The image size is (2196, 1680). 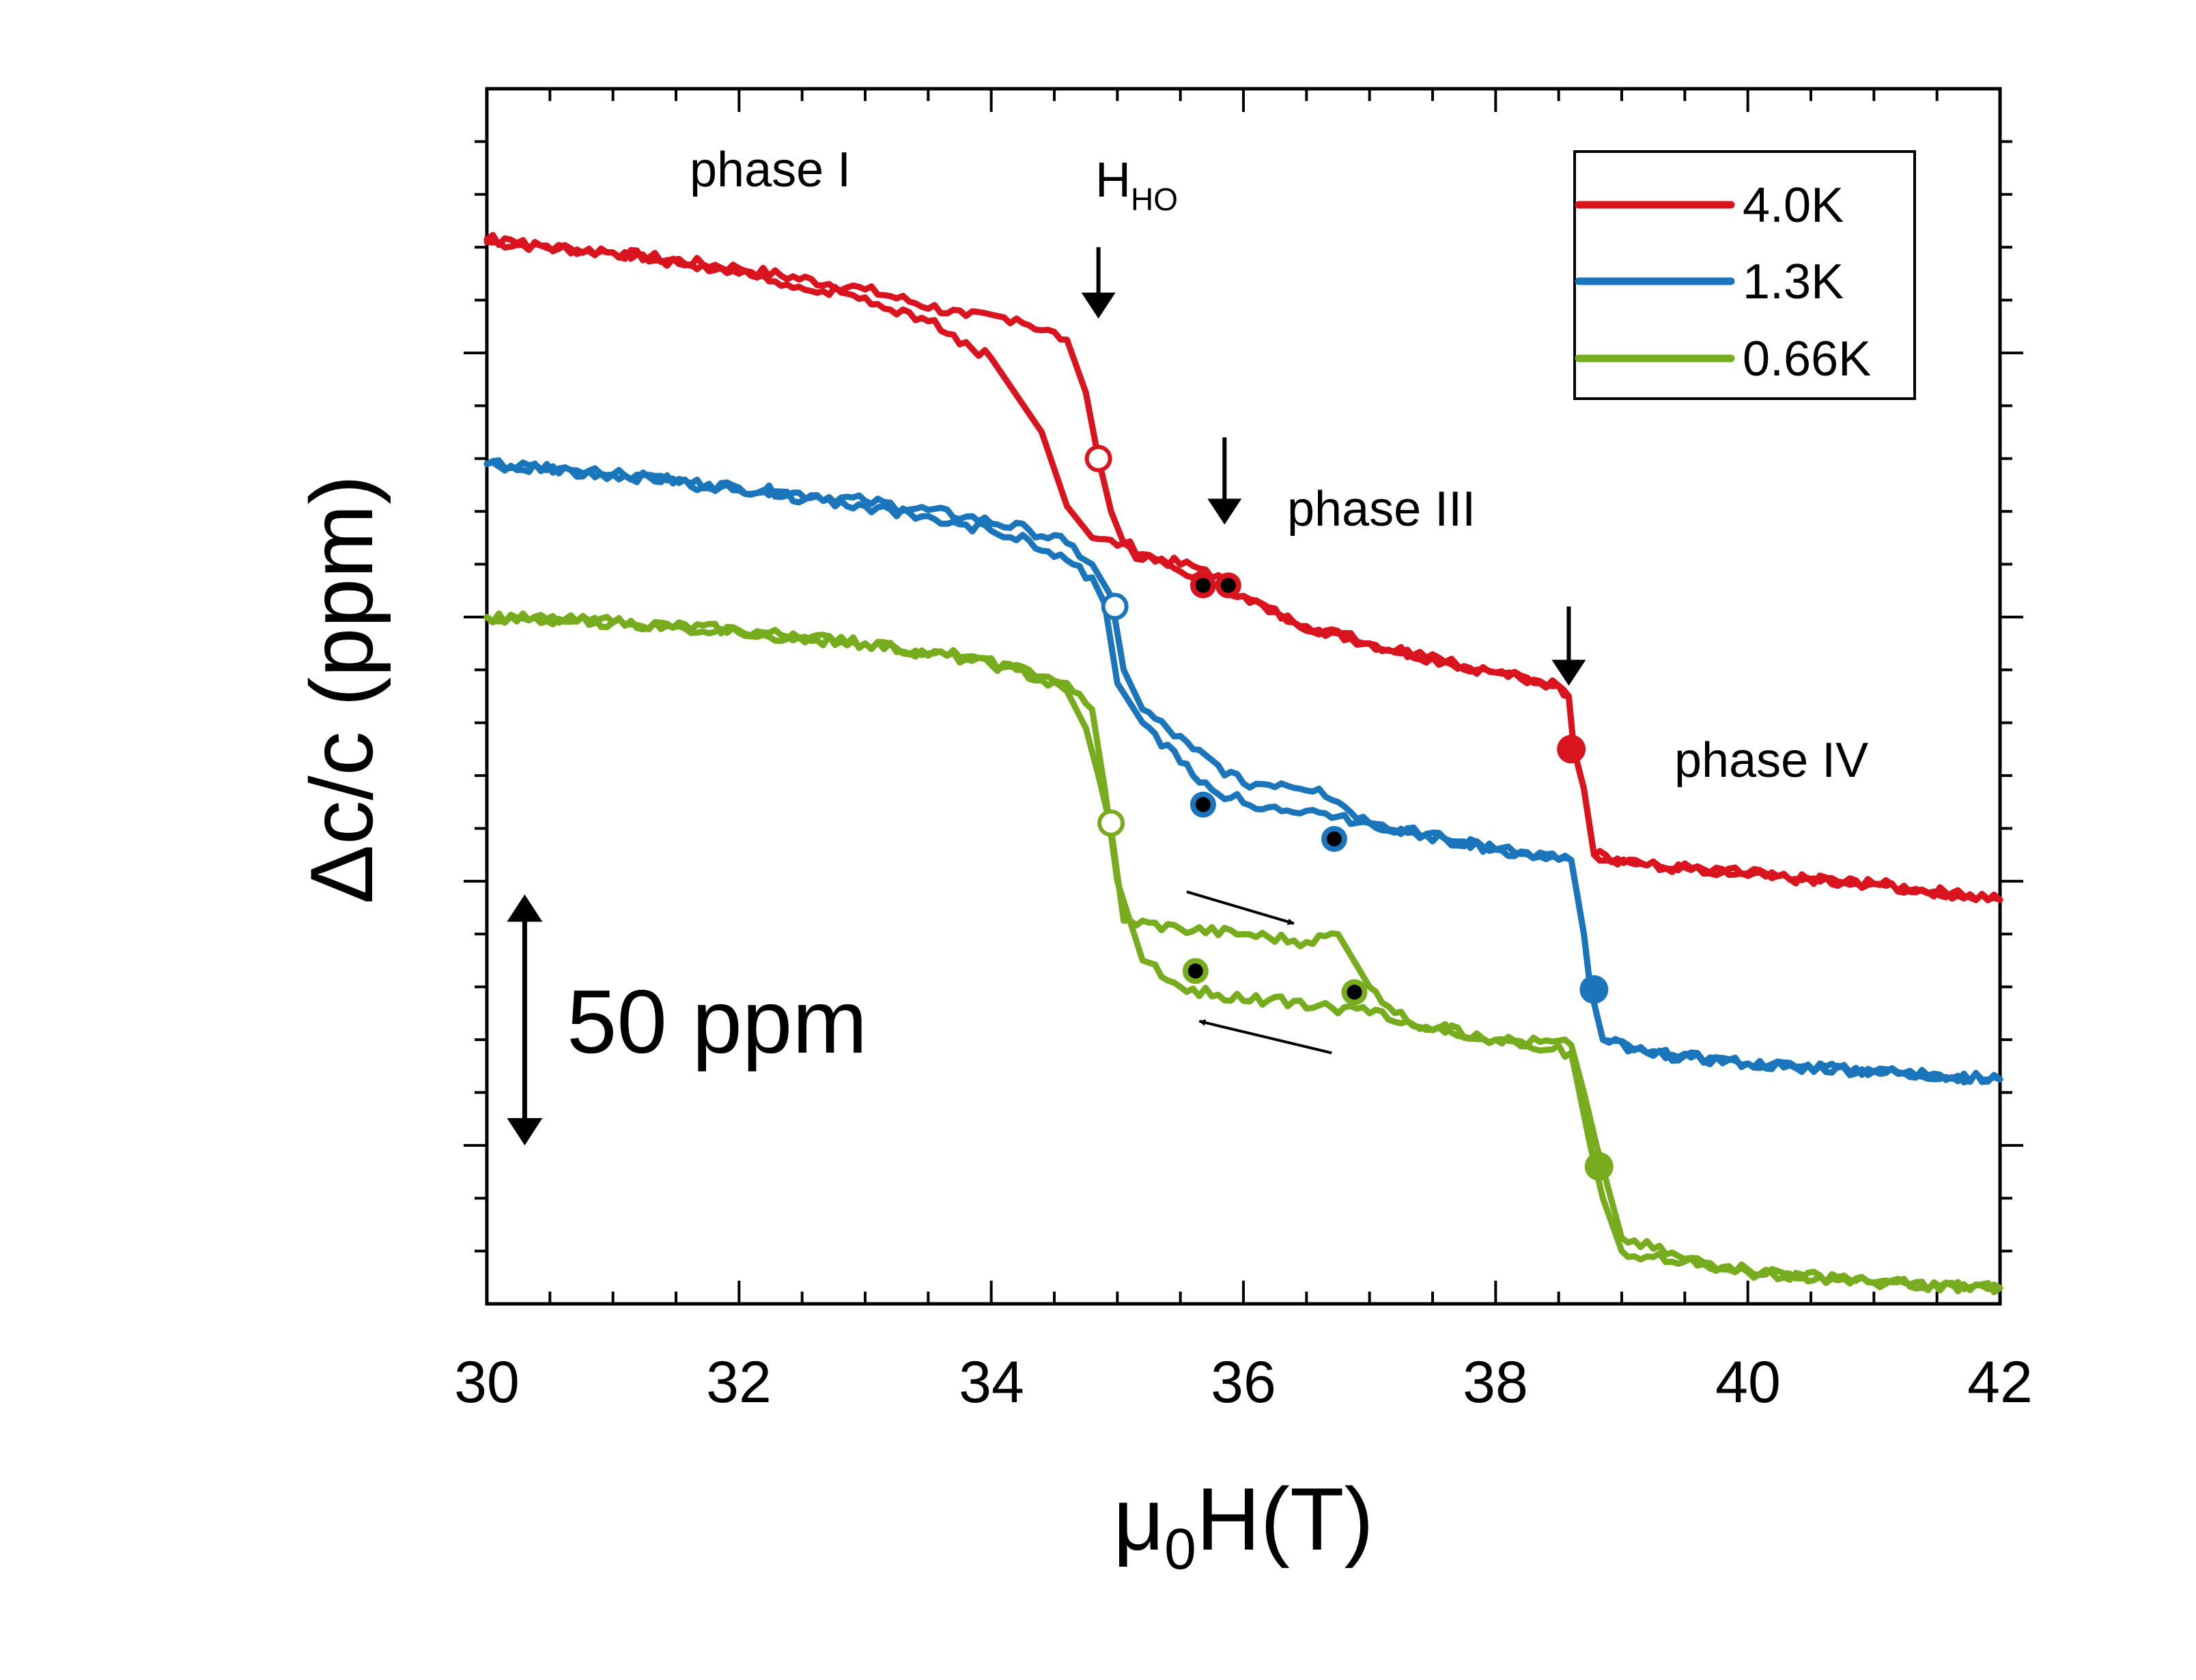 What do you see at coordinates (341, 690) in the screenshot?
I see `y-axis-title: Δc/c (ppm)` at bounding box center [341, 690].